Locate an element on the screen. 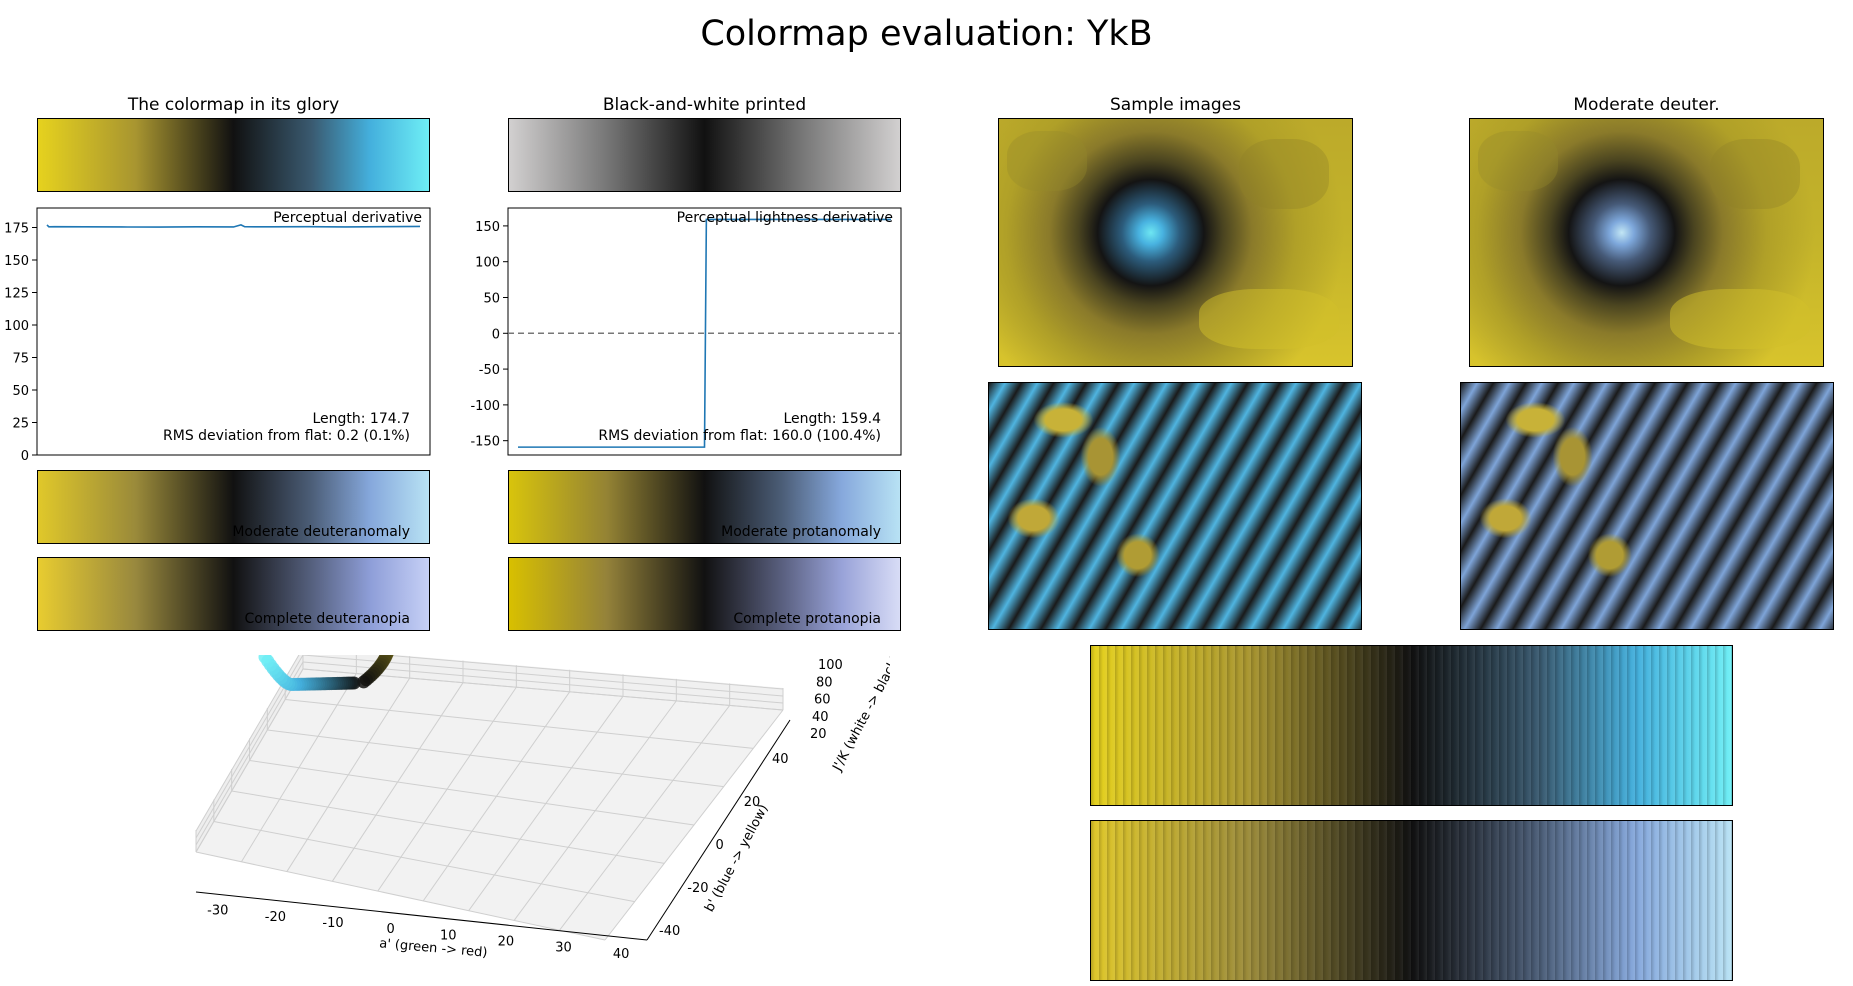  y-tick-label: 175 is located at coordinates (16, 229).